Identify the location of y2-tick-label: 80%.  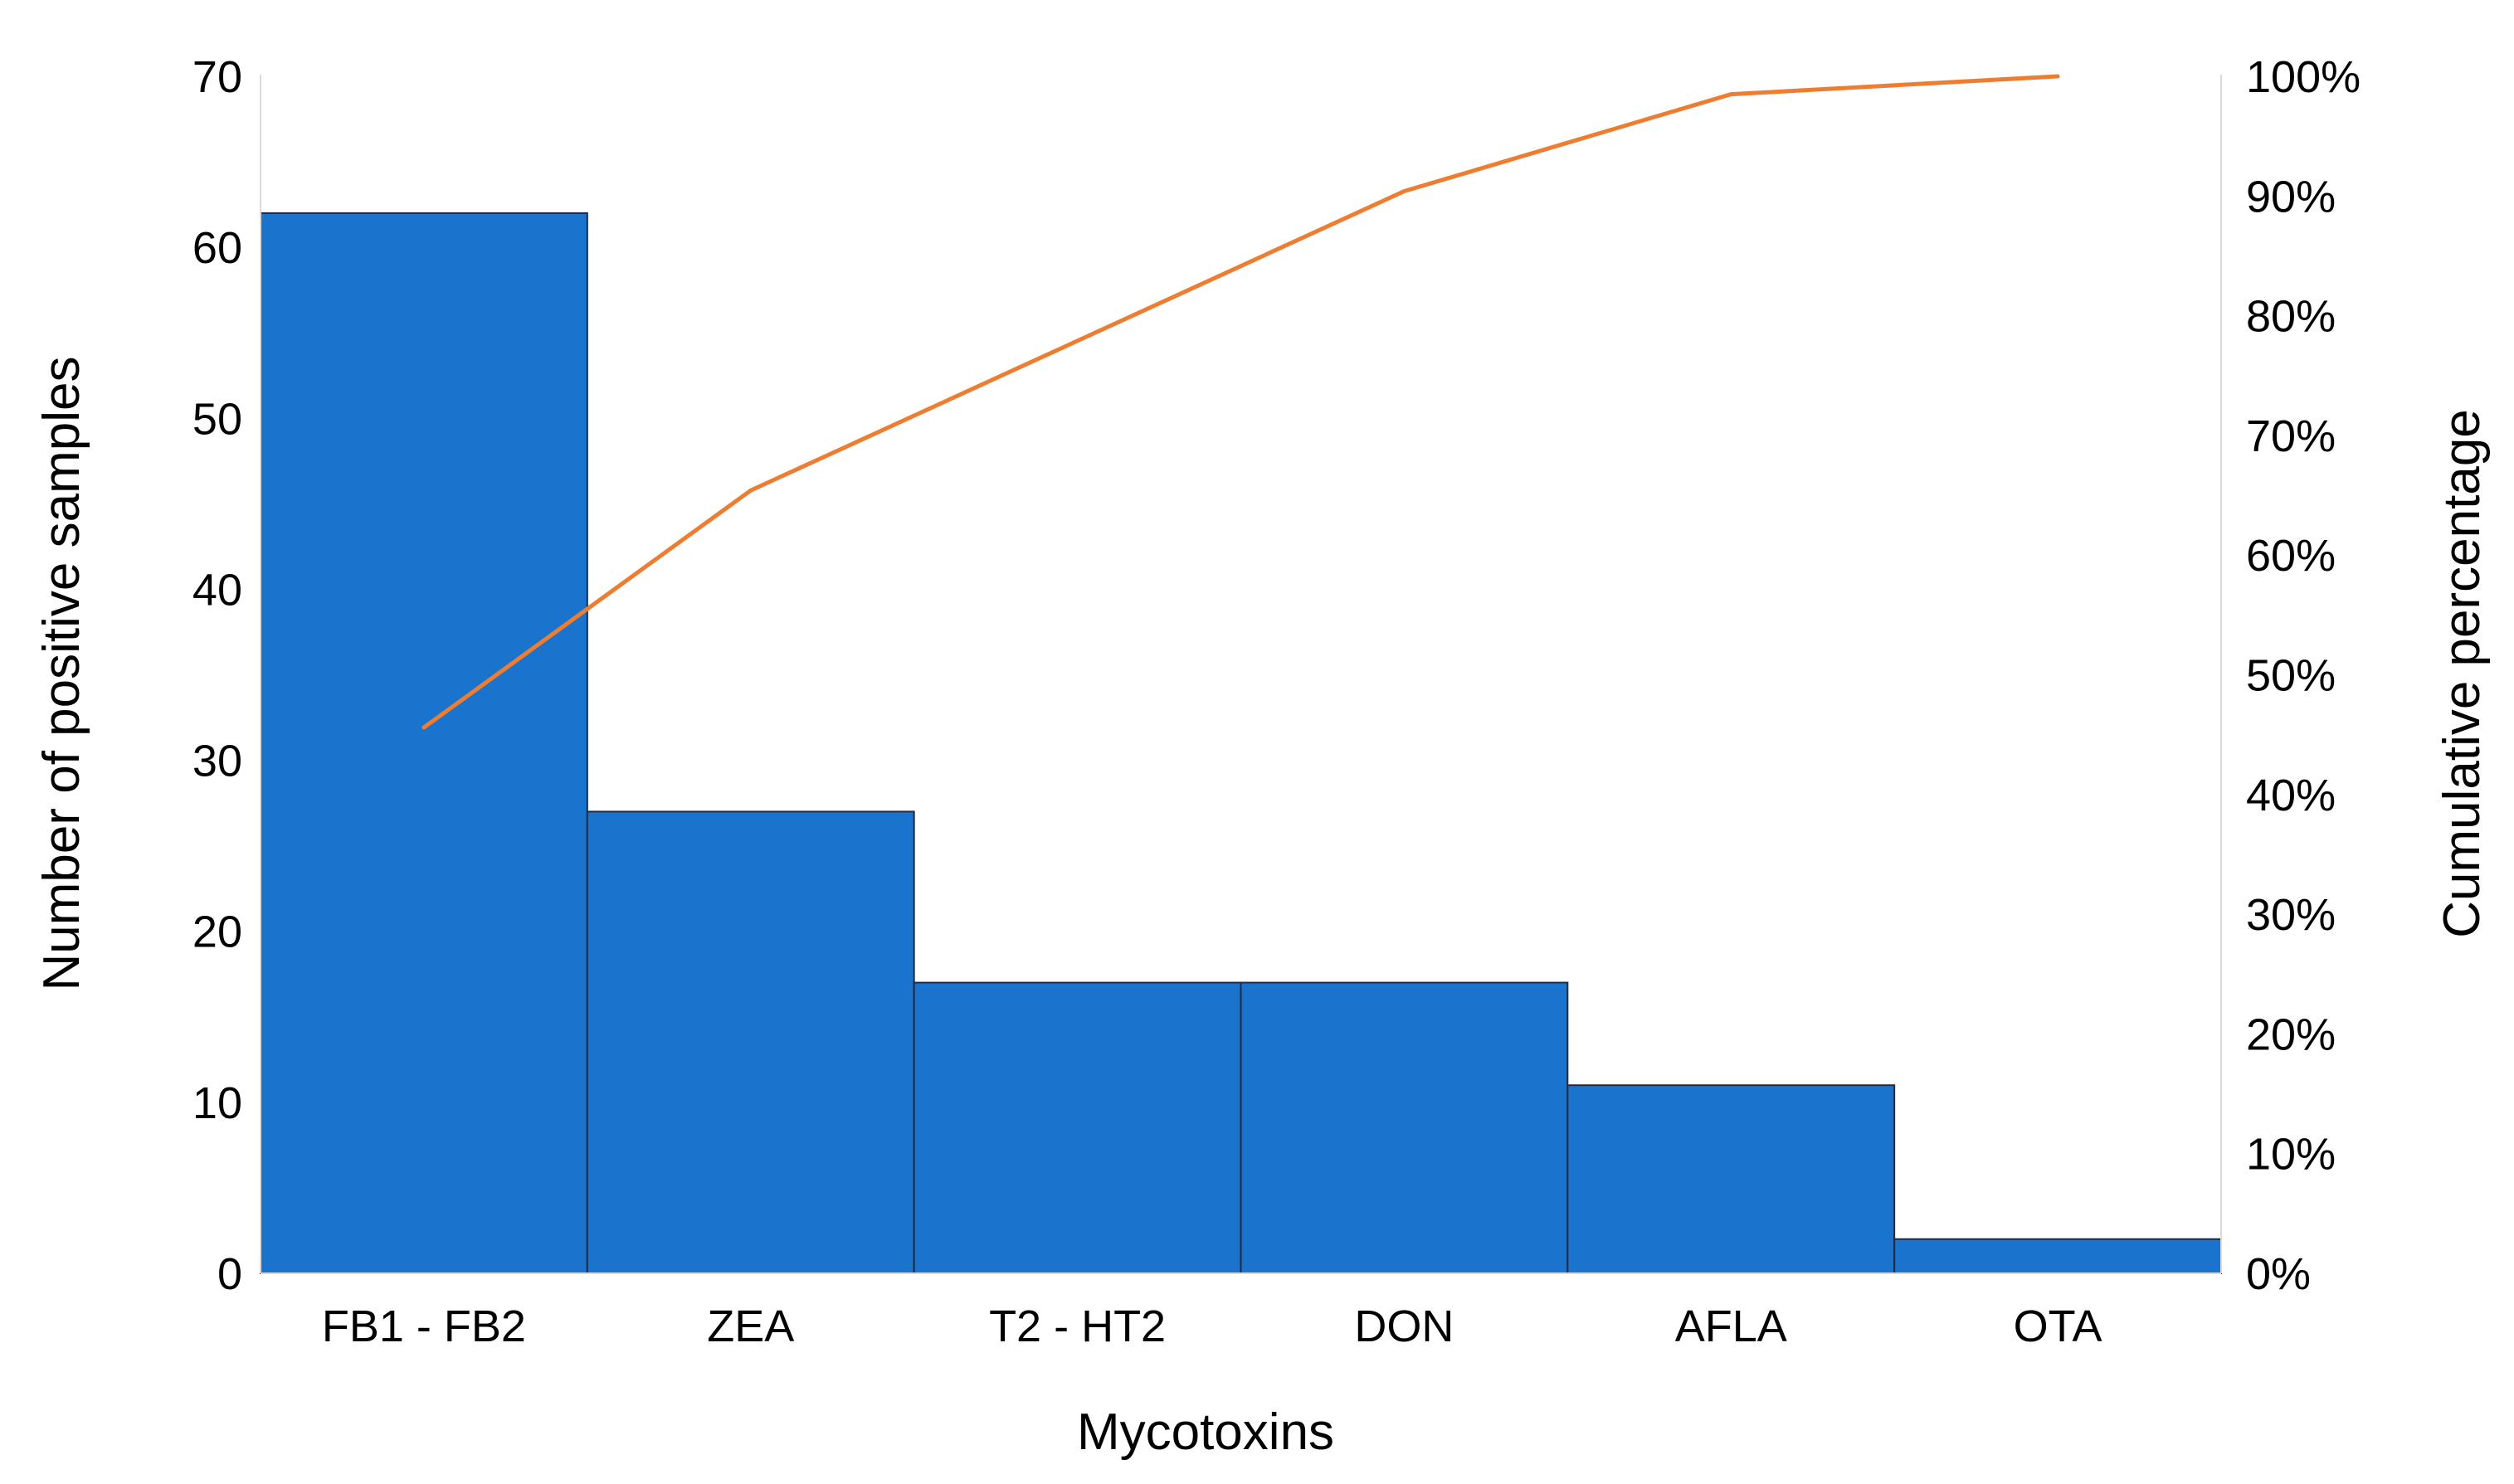
(2291, 317).